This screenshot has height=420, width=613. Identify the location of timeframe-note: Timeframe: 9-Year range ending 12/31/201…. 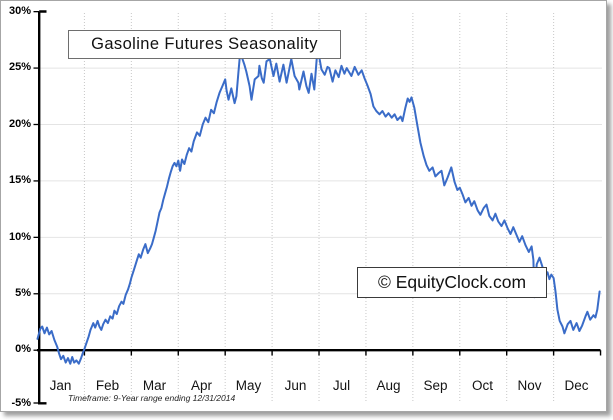
(152, 398).